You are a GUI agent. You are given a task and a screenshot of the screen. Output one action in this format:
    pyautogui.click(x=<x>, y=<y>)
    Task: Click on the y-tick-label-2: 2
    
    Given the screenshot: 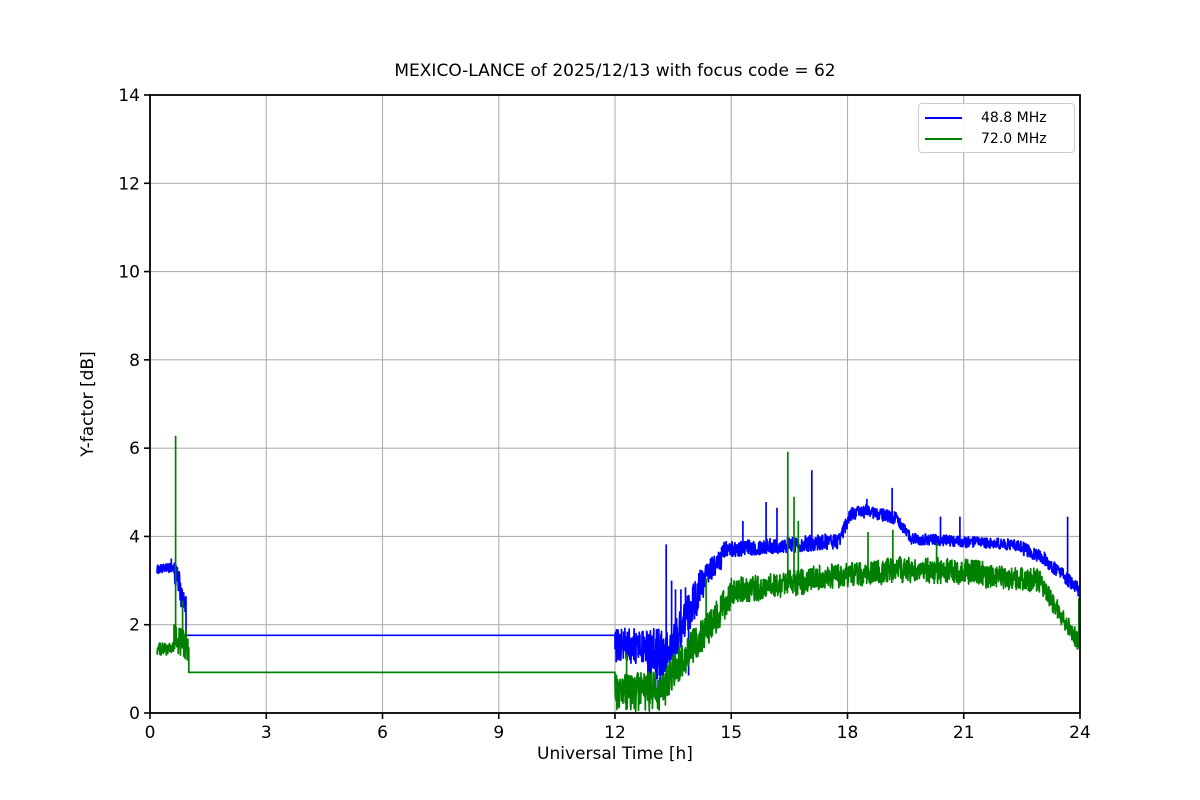 What is the action you would take?
    pyautogui.click(x=134, y=626)
    